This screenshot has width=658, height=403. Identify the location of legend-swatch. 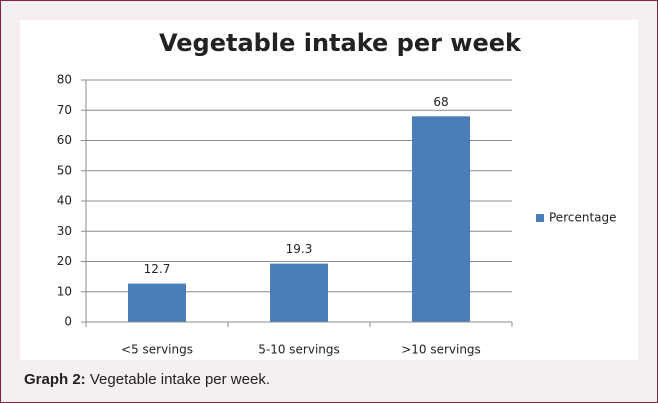
(540, 218).